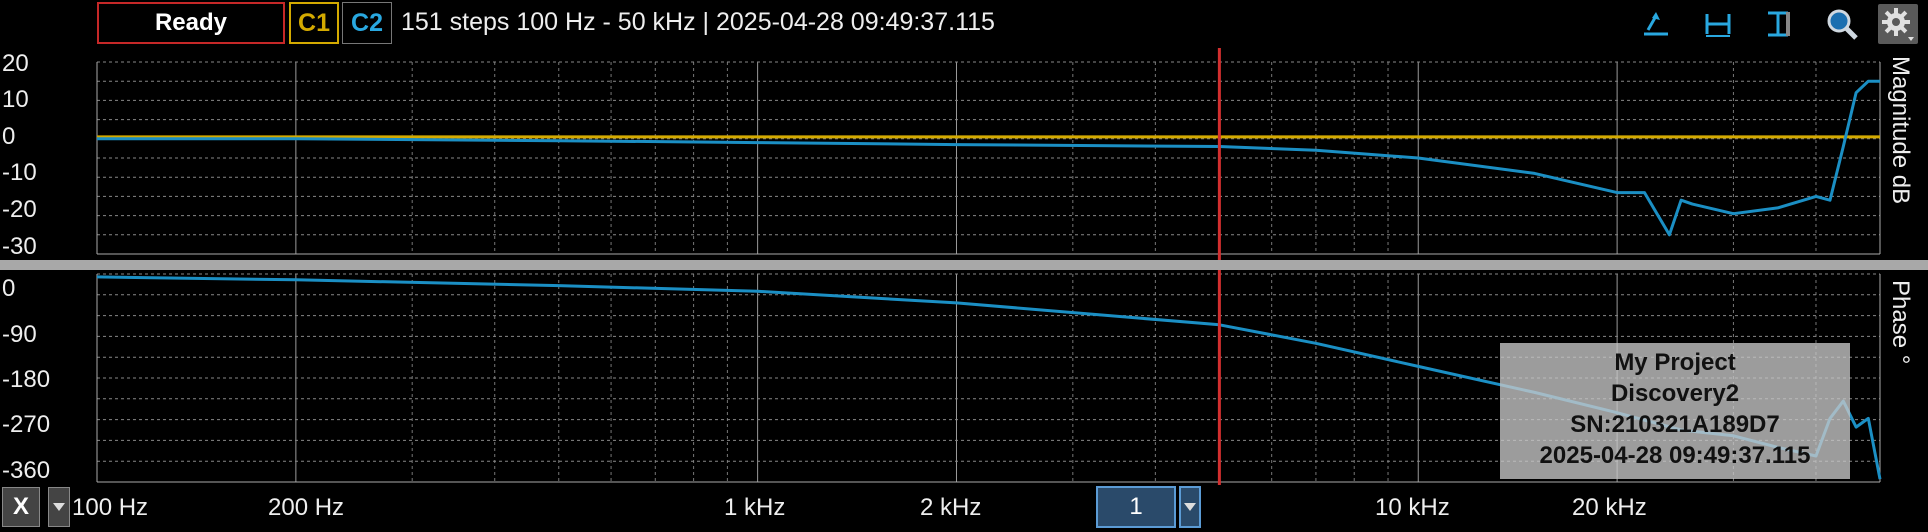 The height and width of the screenshot is (532, 1928). I want to click on x-tick-label: 1 kHz, so click(755, 507).